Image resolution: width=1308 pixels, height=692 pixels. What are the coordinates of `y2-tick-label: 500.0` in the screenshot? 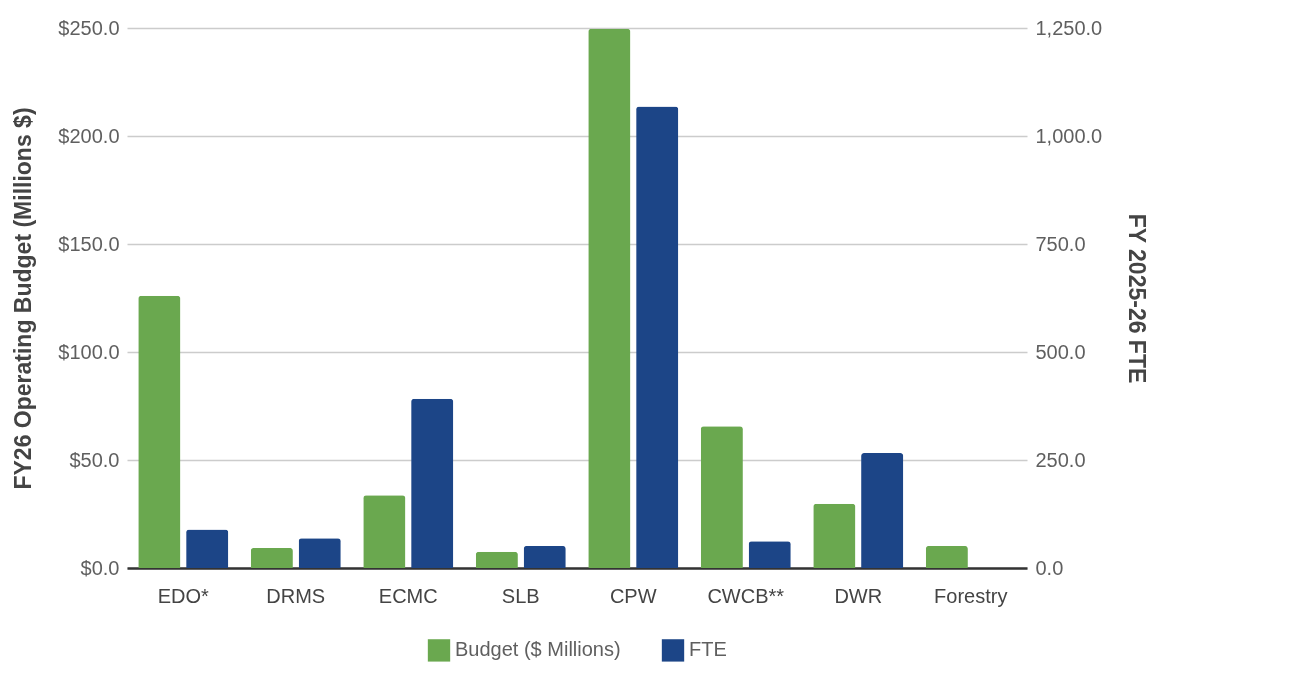 It's located at (1060, 351).